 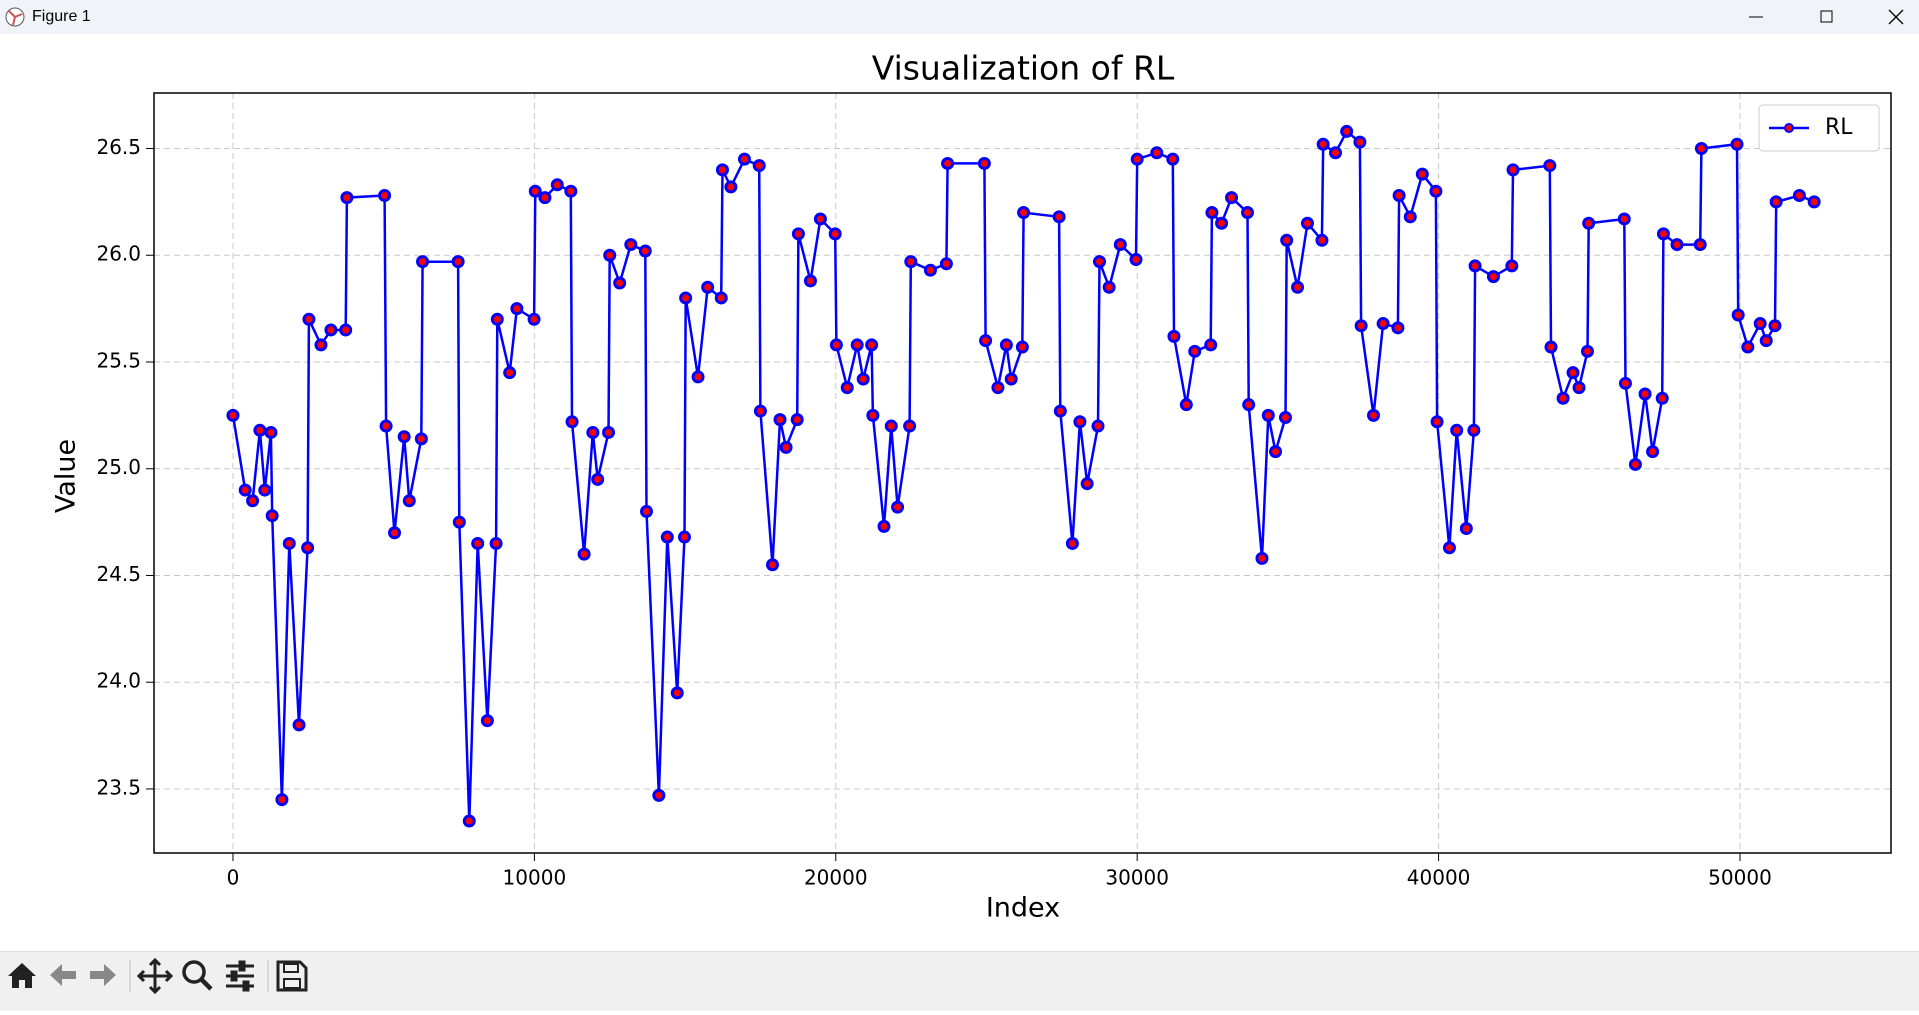 What do you see at coordinates (118, 254) in the screenshot?
I see `y-tick-label: 26.0` at bounding box center [118, 254].